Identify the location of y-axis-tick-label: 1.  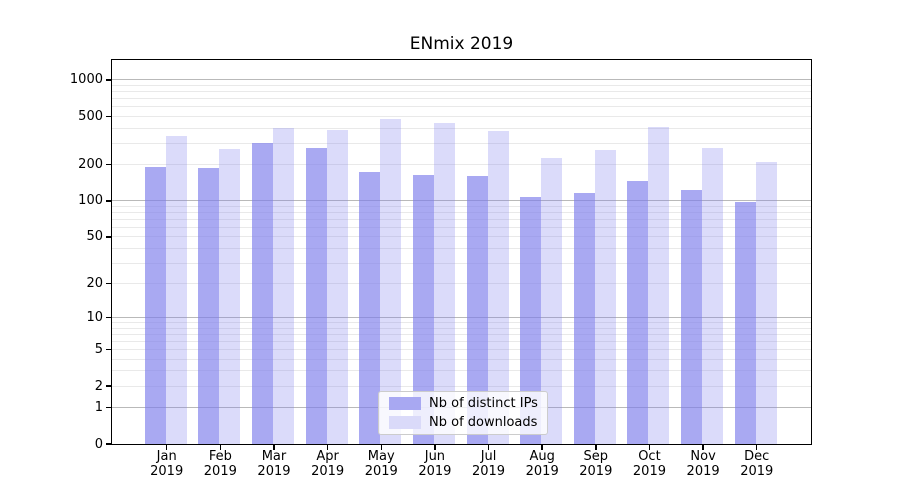
(98, 407).